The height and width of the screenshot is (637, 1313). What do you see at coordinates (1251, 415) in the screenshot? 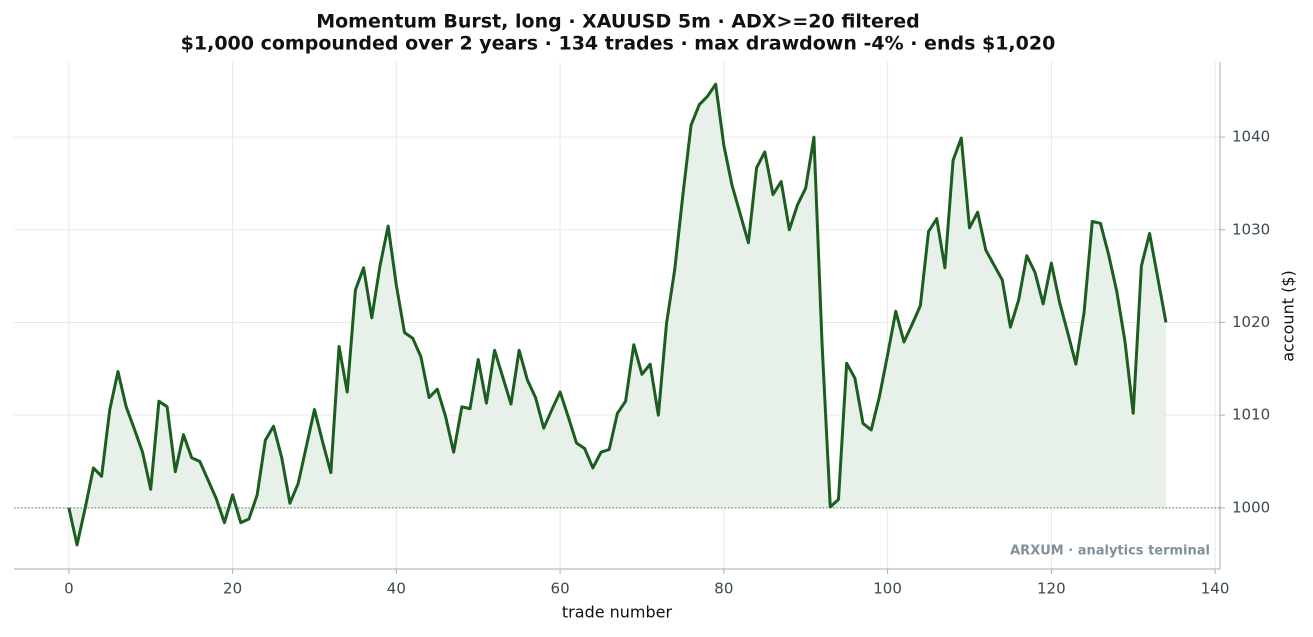
I see `y-tick-label: 1010` at bounding box center [1251, 415].